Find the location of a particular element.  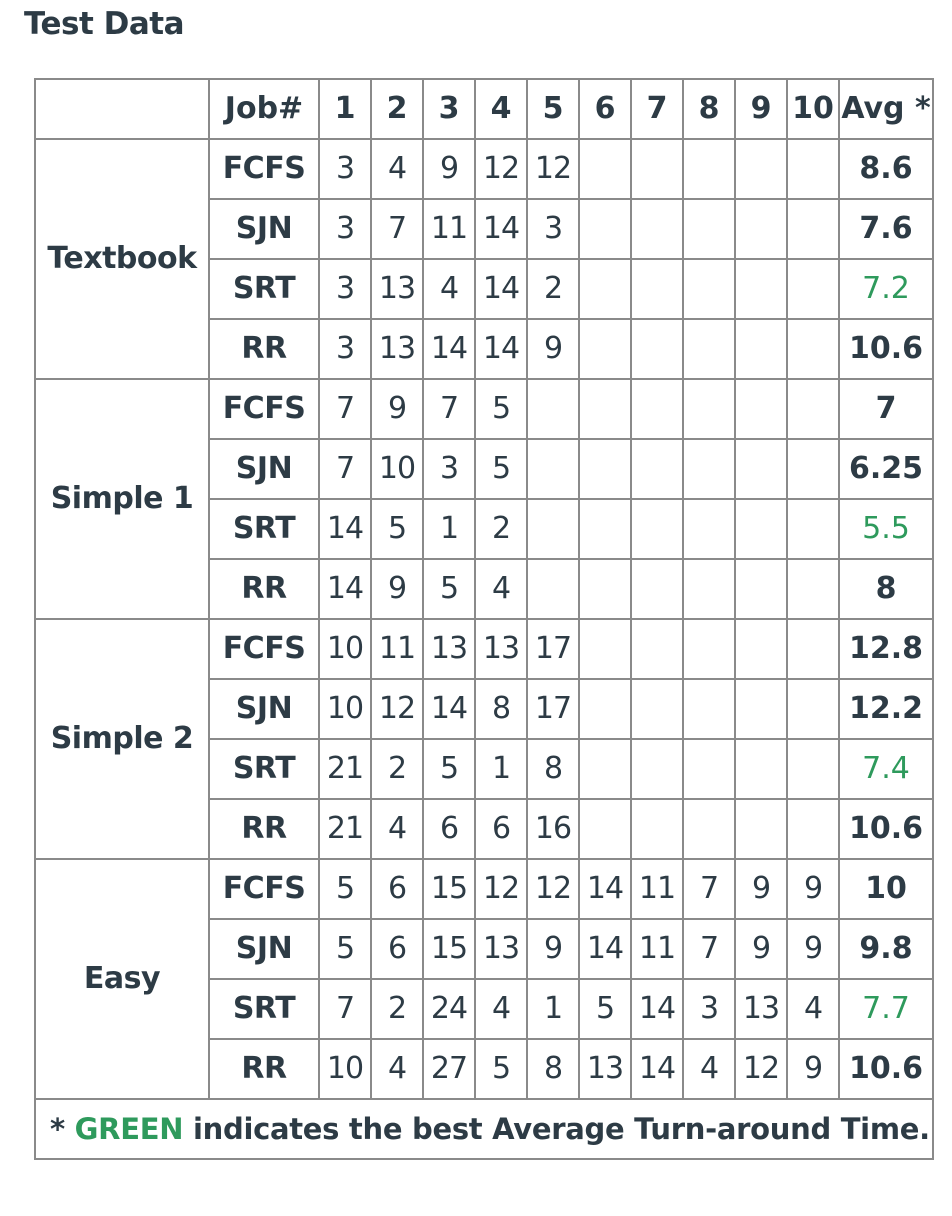

header-job-7: 7 is located at coordinates (657, 109).